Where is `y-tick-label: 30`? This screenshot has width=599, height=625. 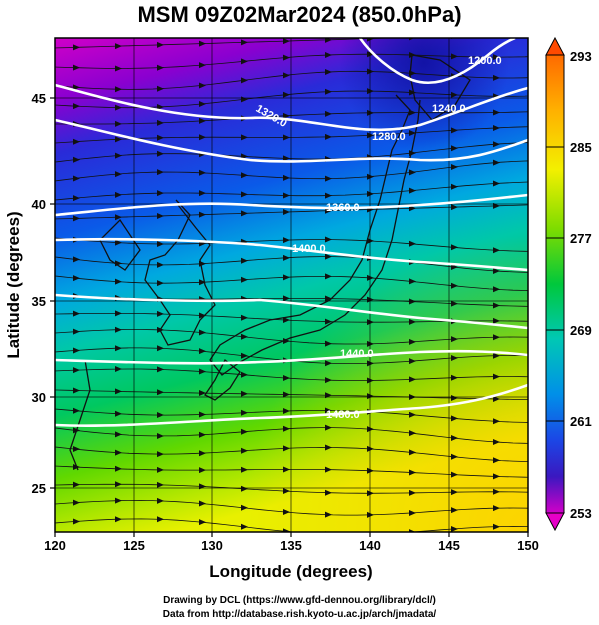
y-tick-label: 30 is located at coordinates (39, 397).